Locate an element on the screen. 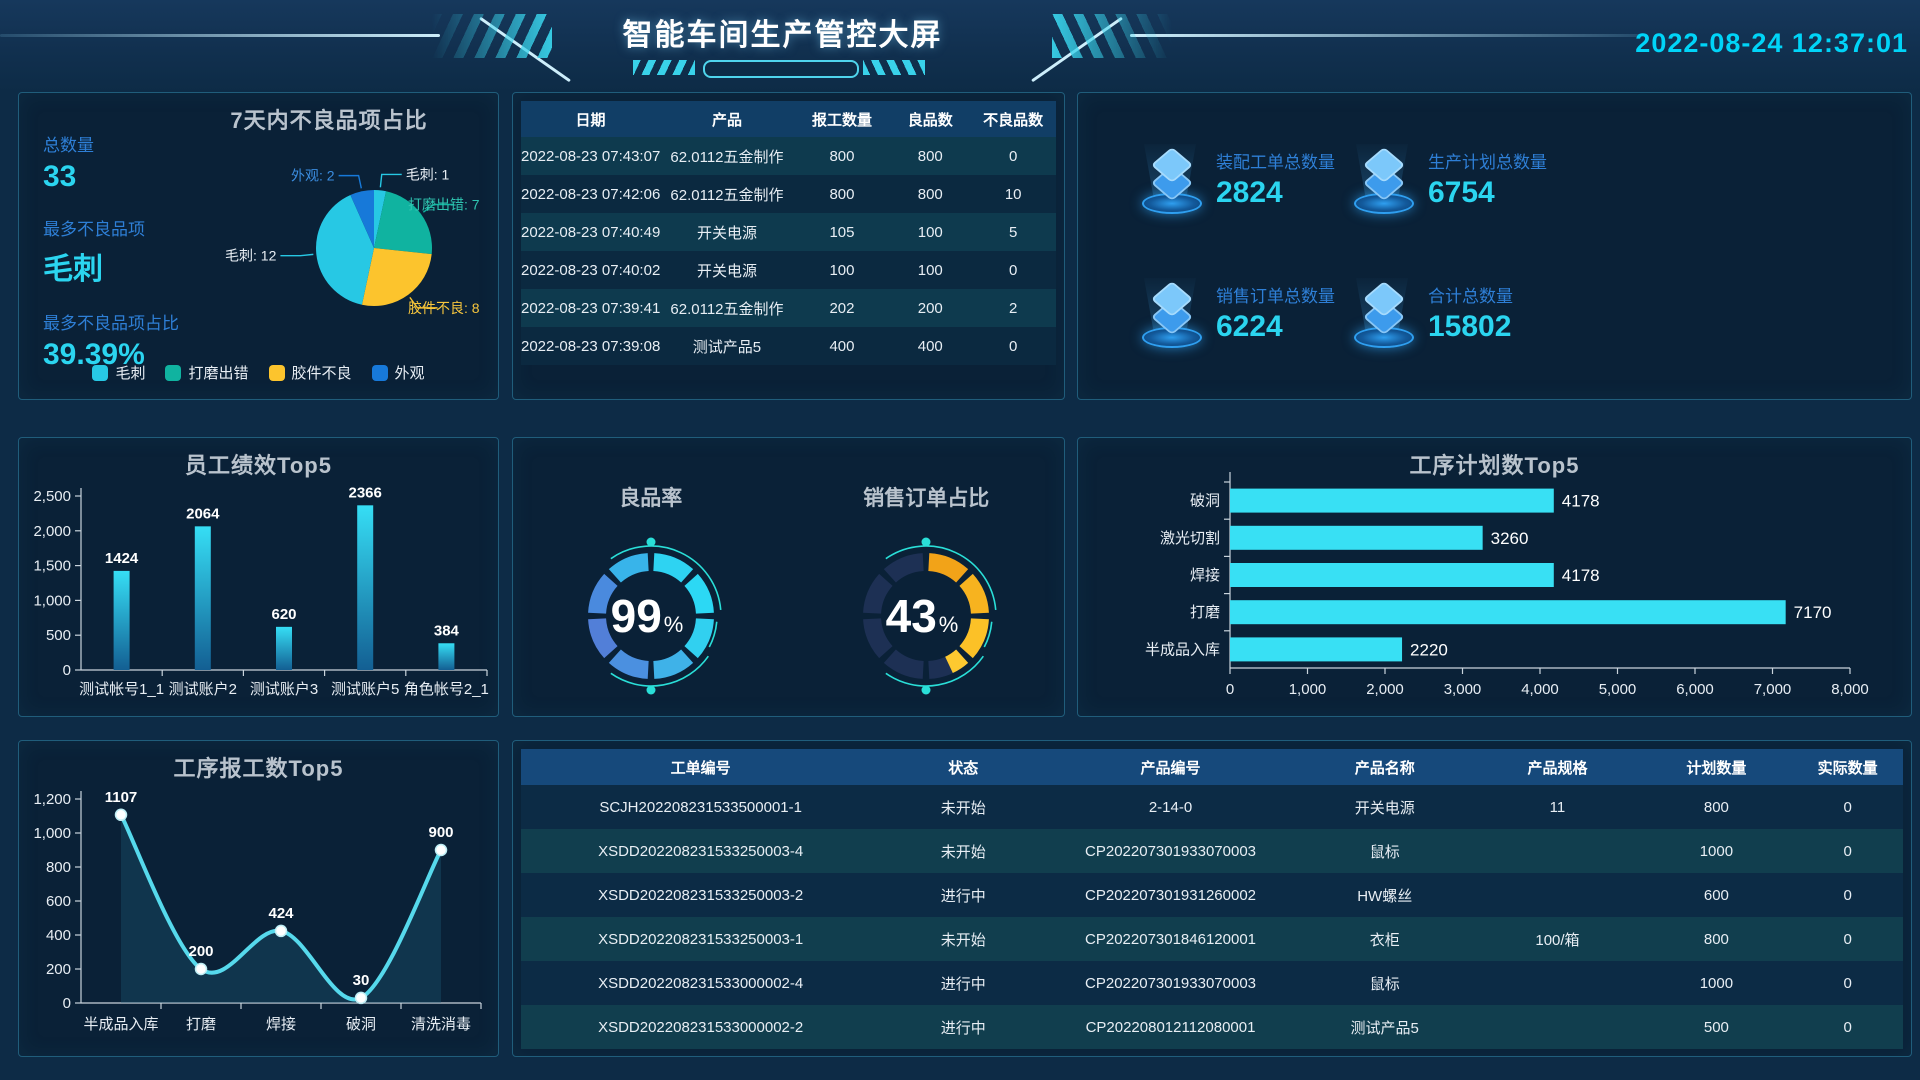 This screenshot has height=1080, width=1920. x-tick-label: 4,000 is located at coordinates (1540, 689).